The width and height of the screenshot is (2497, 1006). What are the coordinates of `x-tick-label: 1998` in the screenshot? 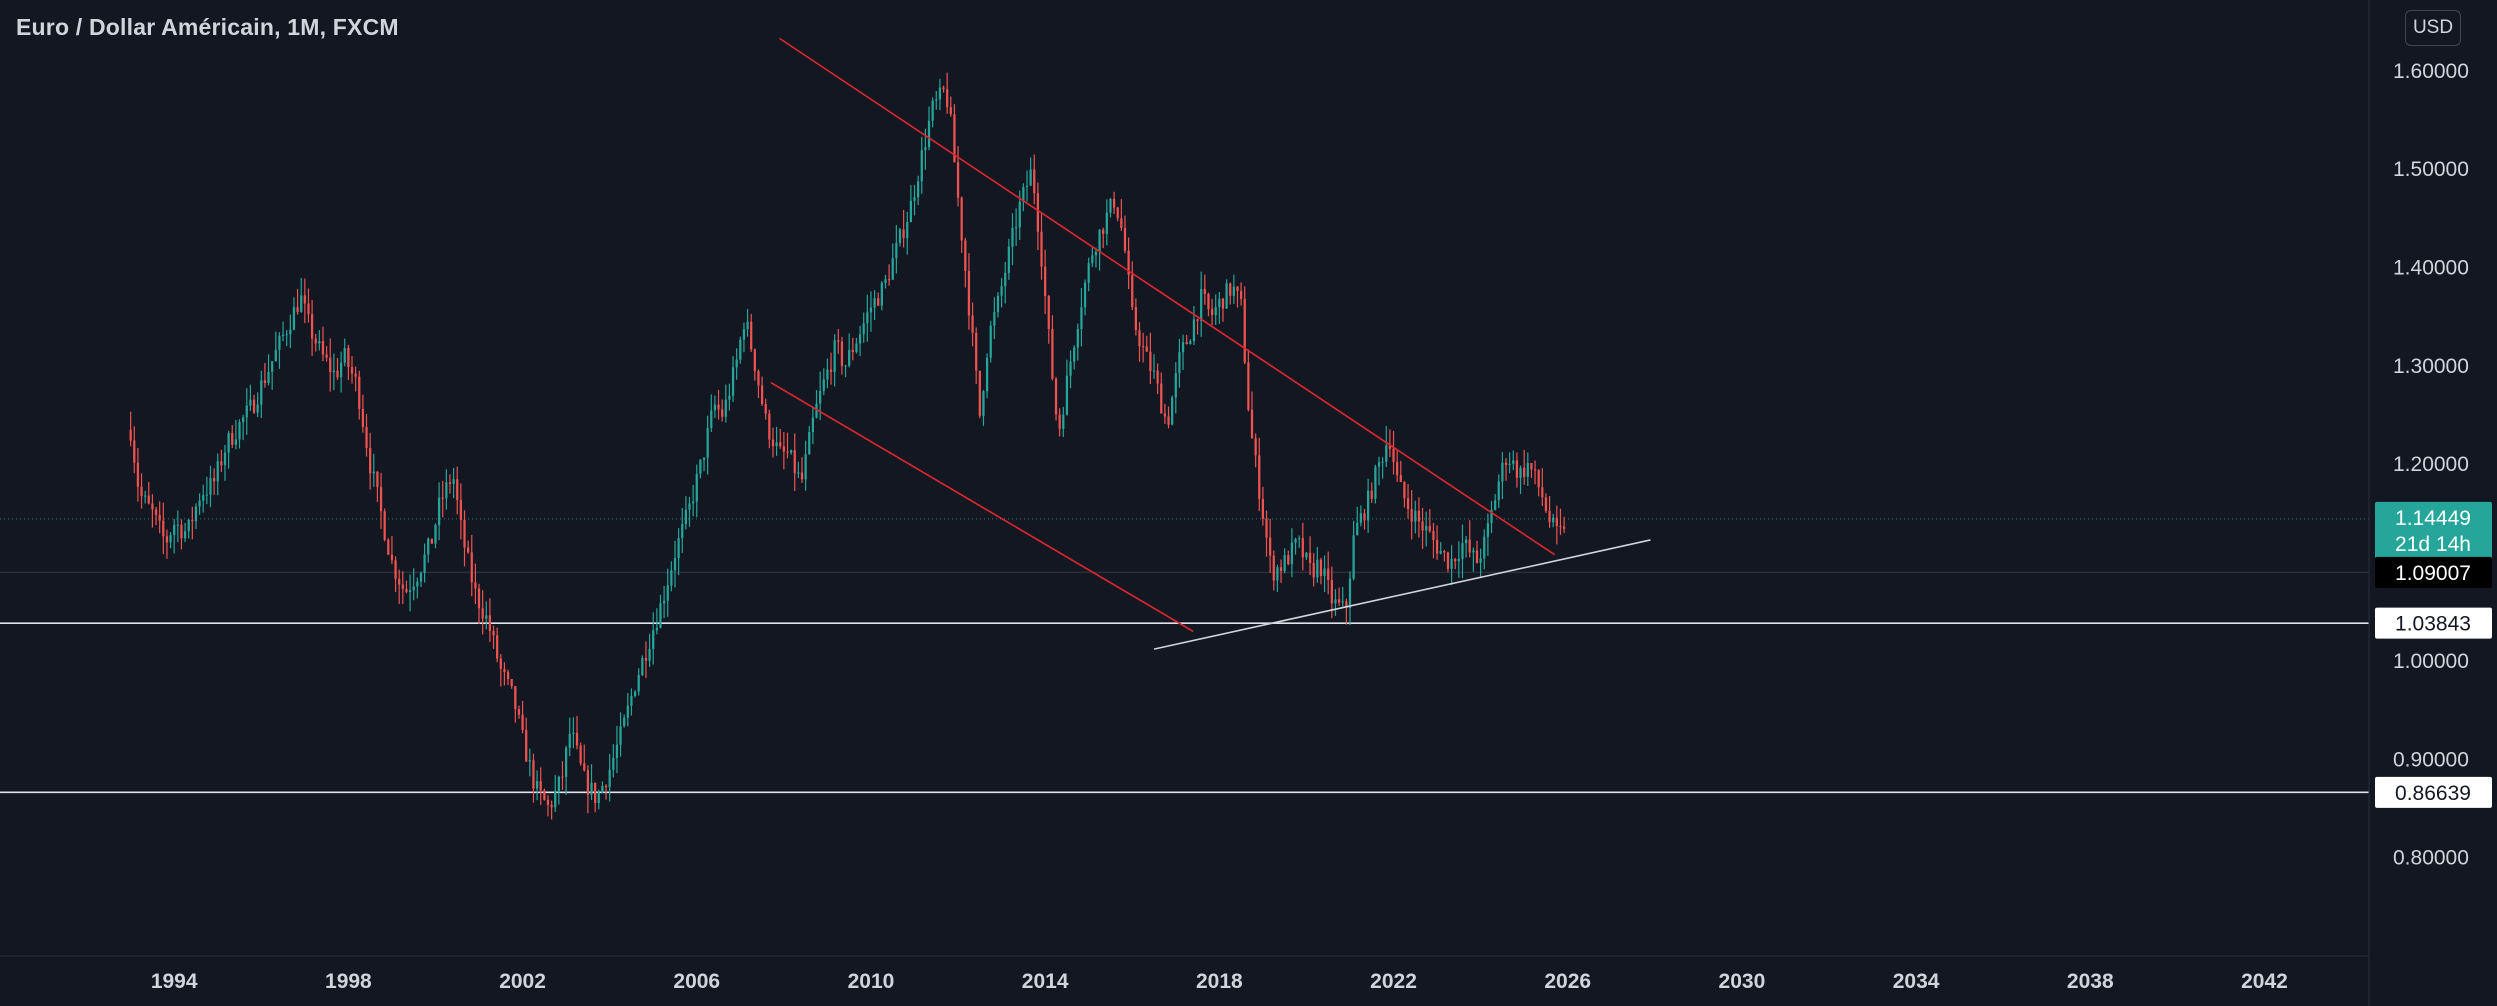 It's located at (348, 981).